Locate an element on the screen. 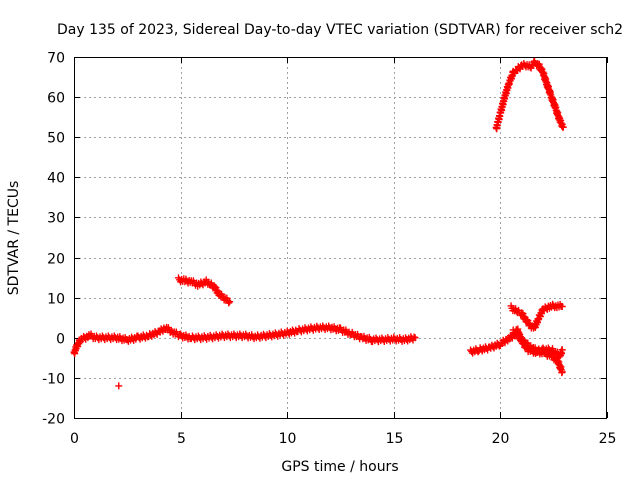  x-tick-label: 10 is located at coordinates (288, 439).